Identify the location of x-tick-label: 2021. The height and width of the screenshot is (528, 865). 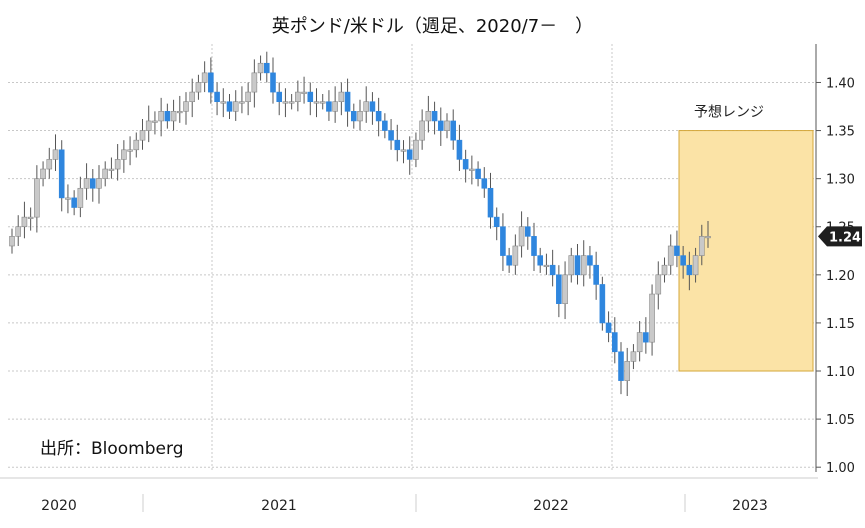
(279, 506).